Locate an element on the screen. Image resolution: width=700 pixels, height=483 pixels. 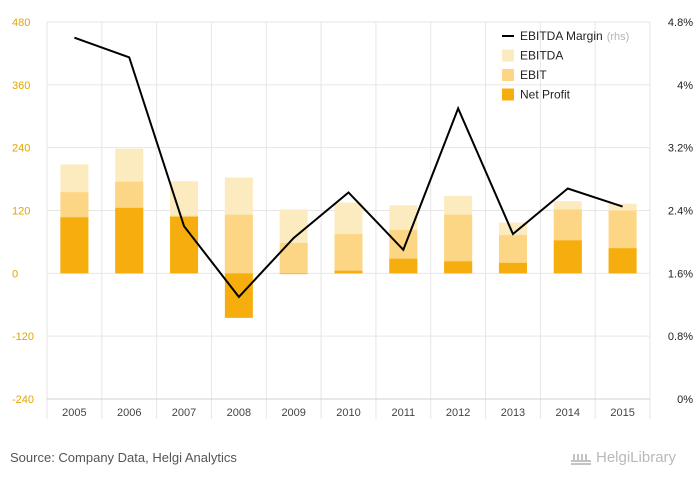
left-tick-label: -240 is located at coordinates (23, 400).